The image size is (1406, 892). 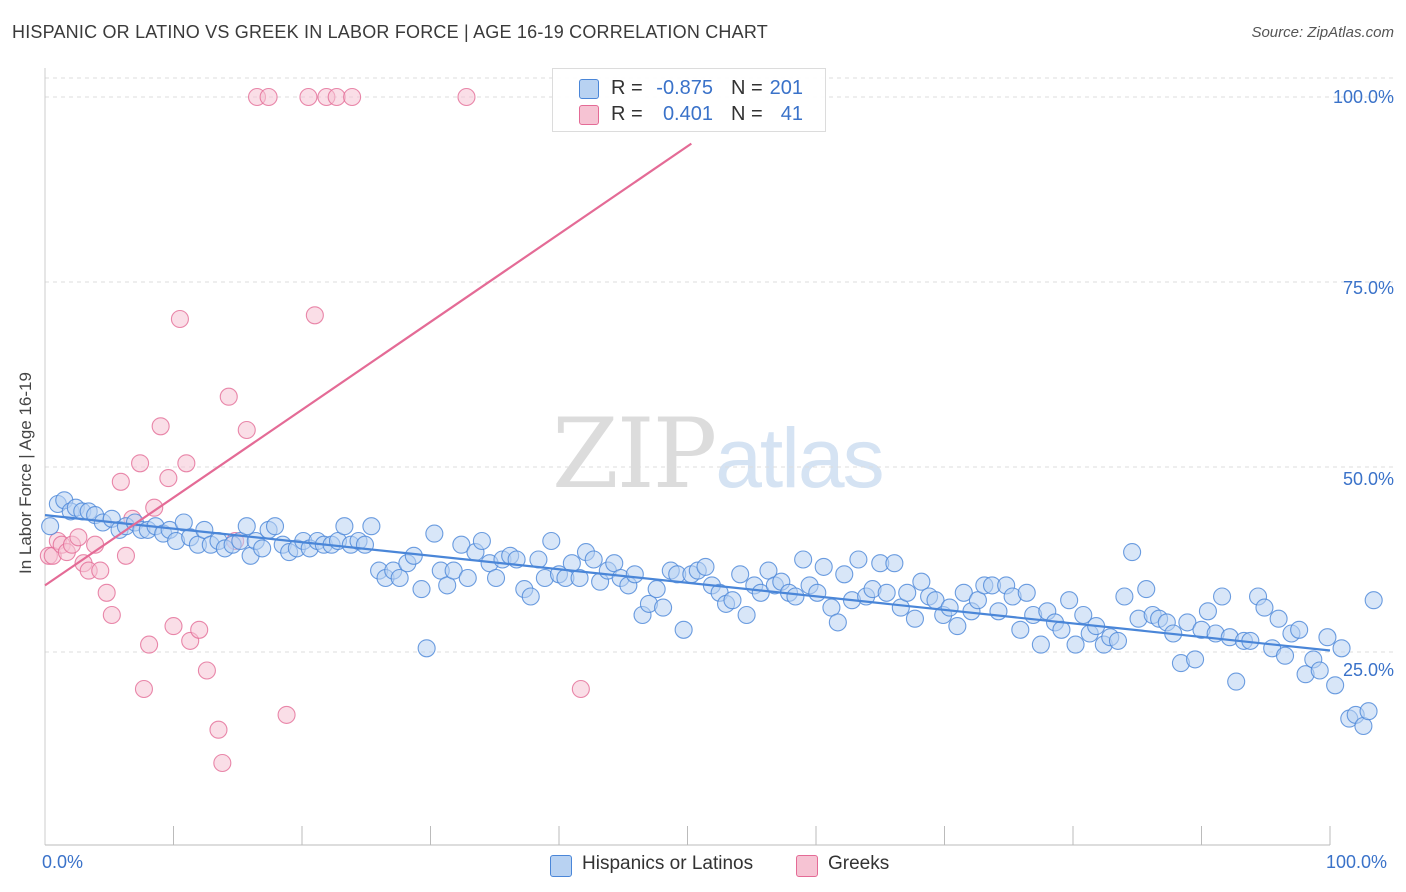 I want to click on y-axis-label: In Labor Force | Age 16-19, so click(x=25, y=473).